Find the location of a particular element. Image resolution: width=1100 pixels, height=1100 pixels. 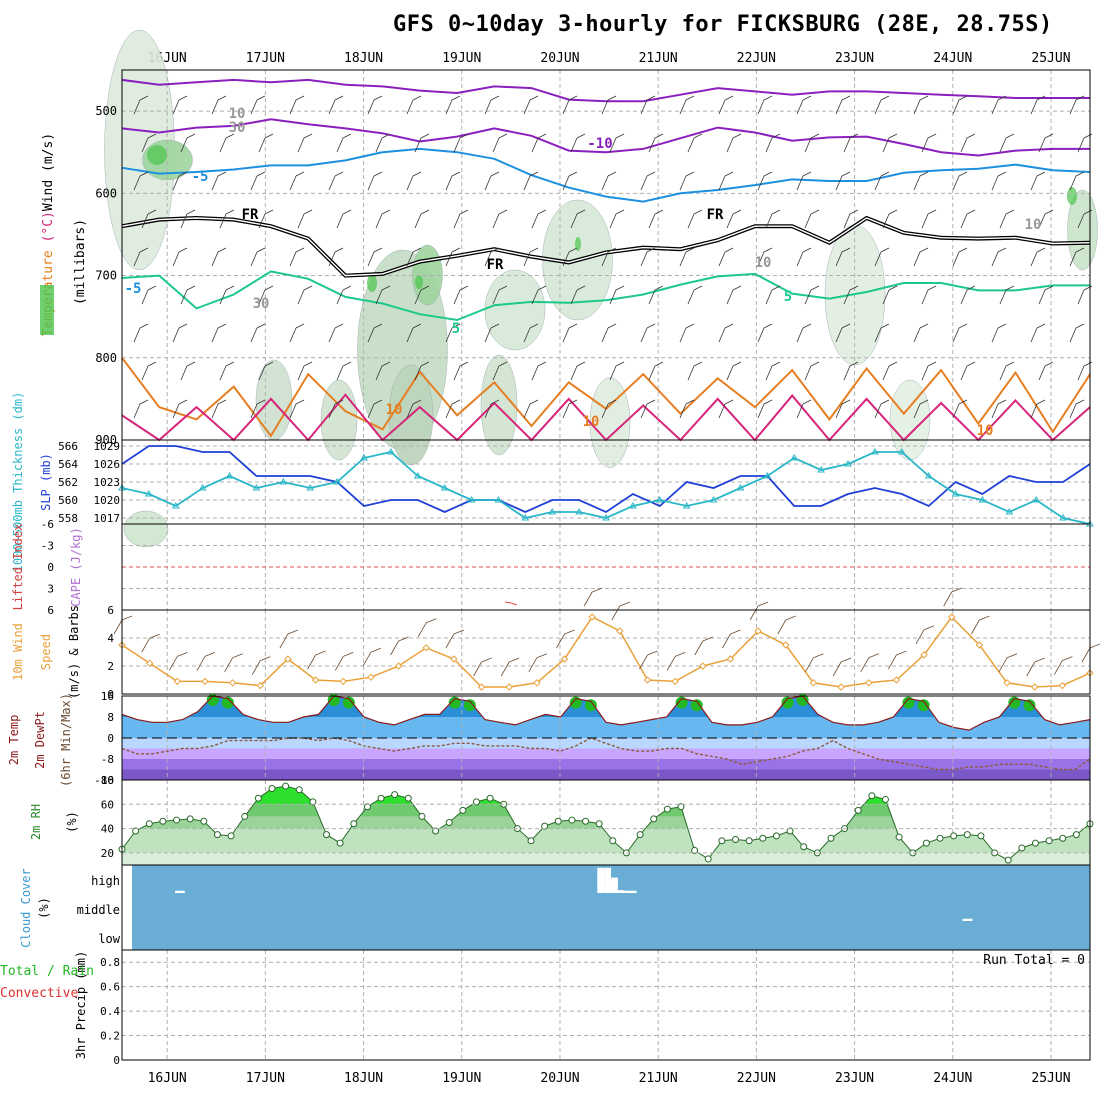

temp-ylabel-text: 2m Temp is located at coordinates (14, 740).